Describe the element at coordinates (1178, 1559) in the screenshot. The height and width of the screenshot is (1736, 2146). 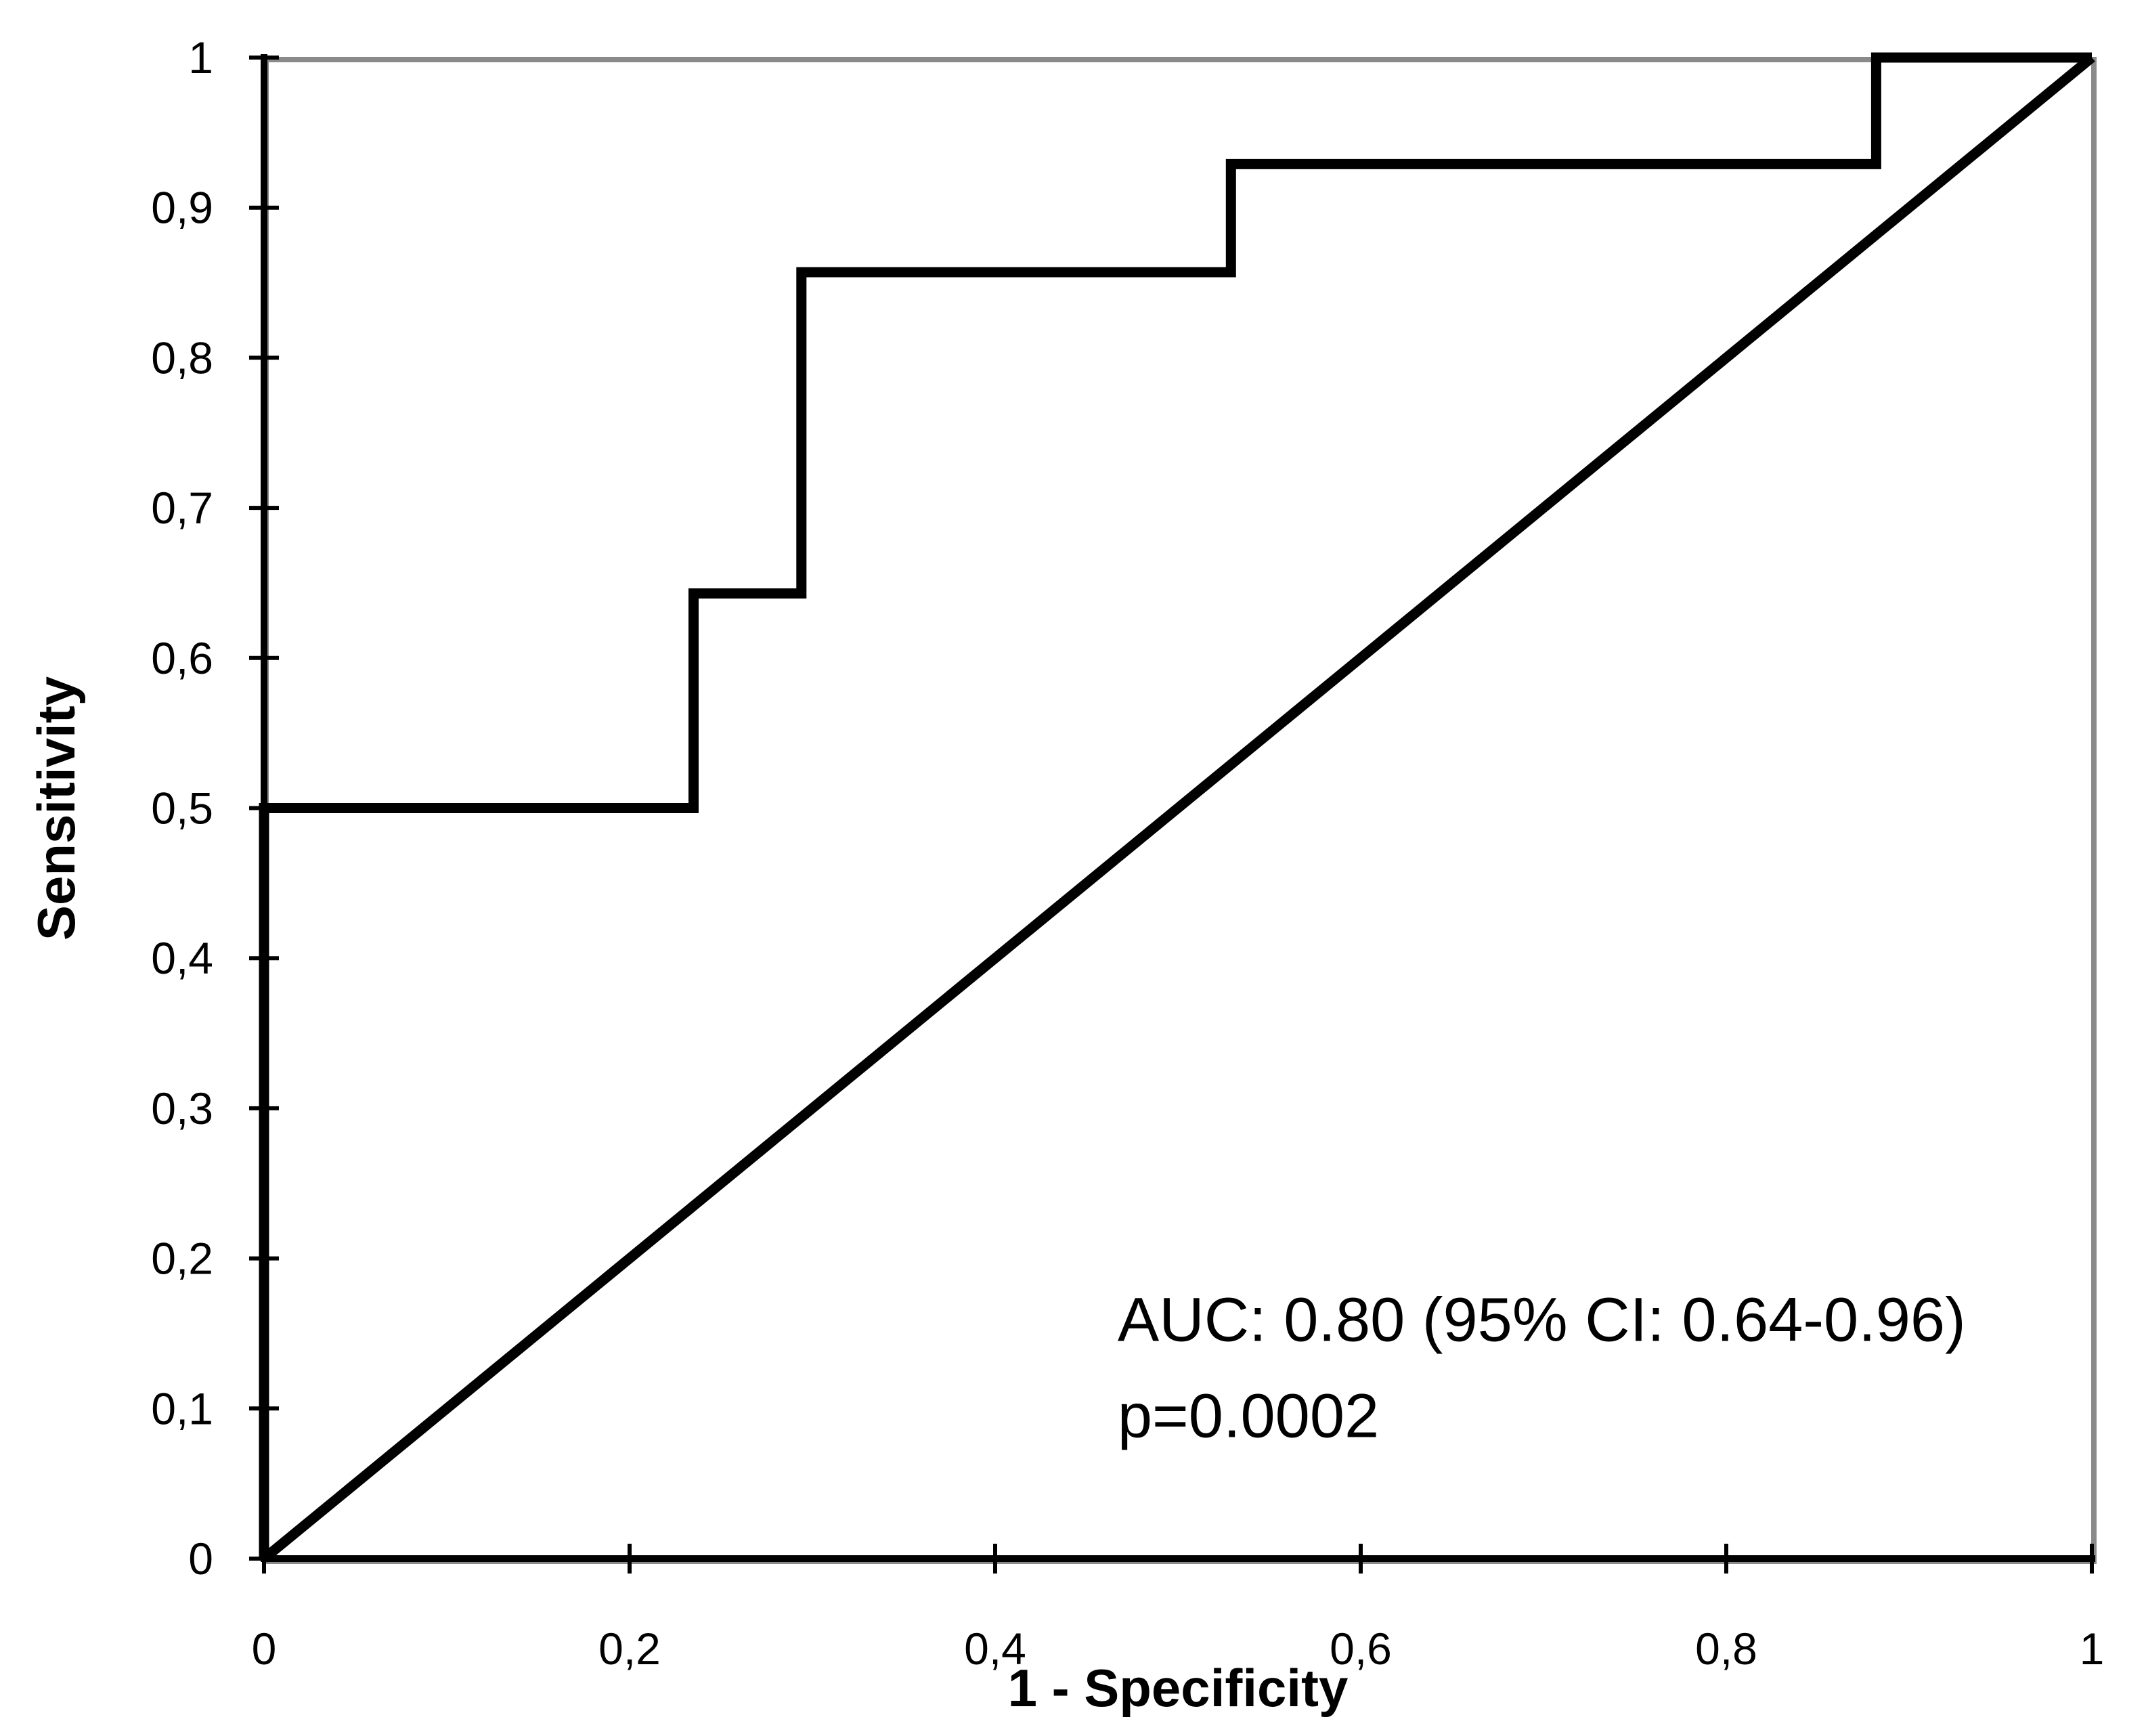
I see `x-axis-ticks` at that location.